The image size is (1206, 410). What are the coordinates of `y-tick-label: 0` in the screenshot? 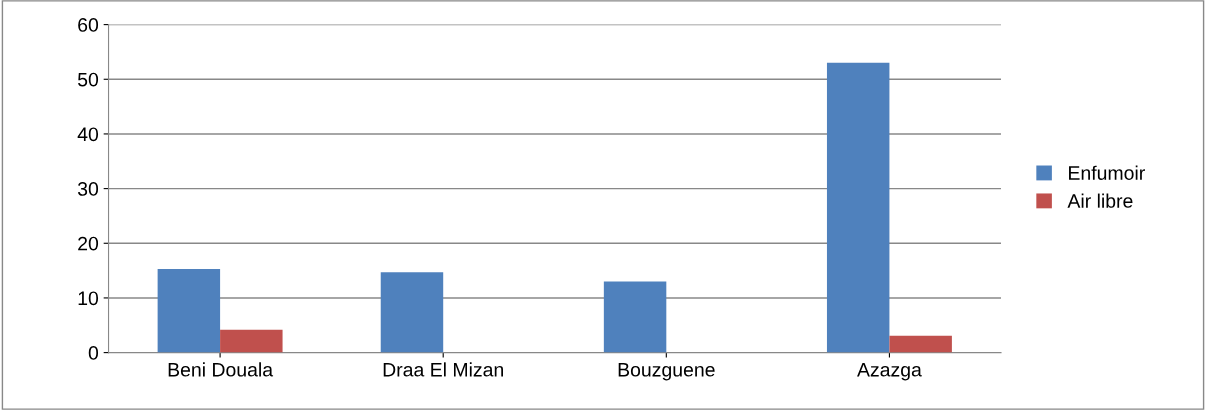 It's located at (93, 353).